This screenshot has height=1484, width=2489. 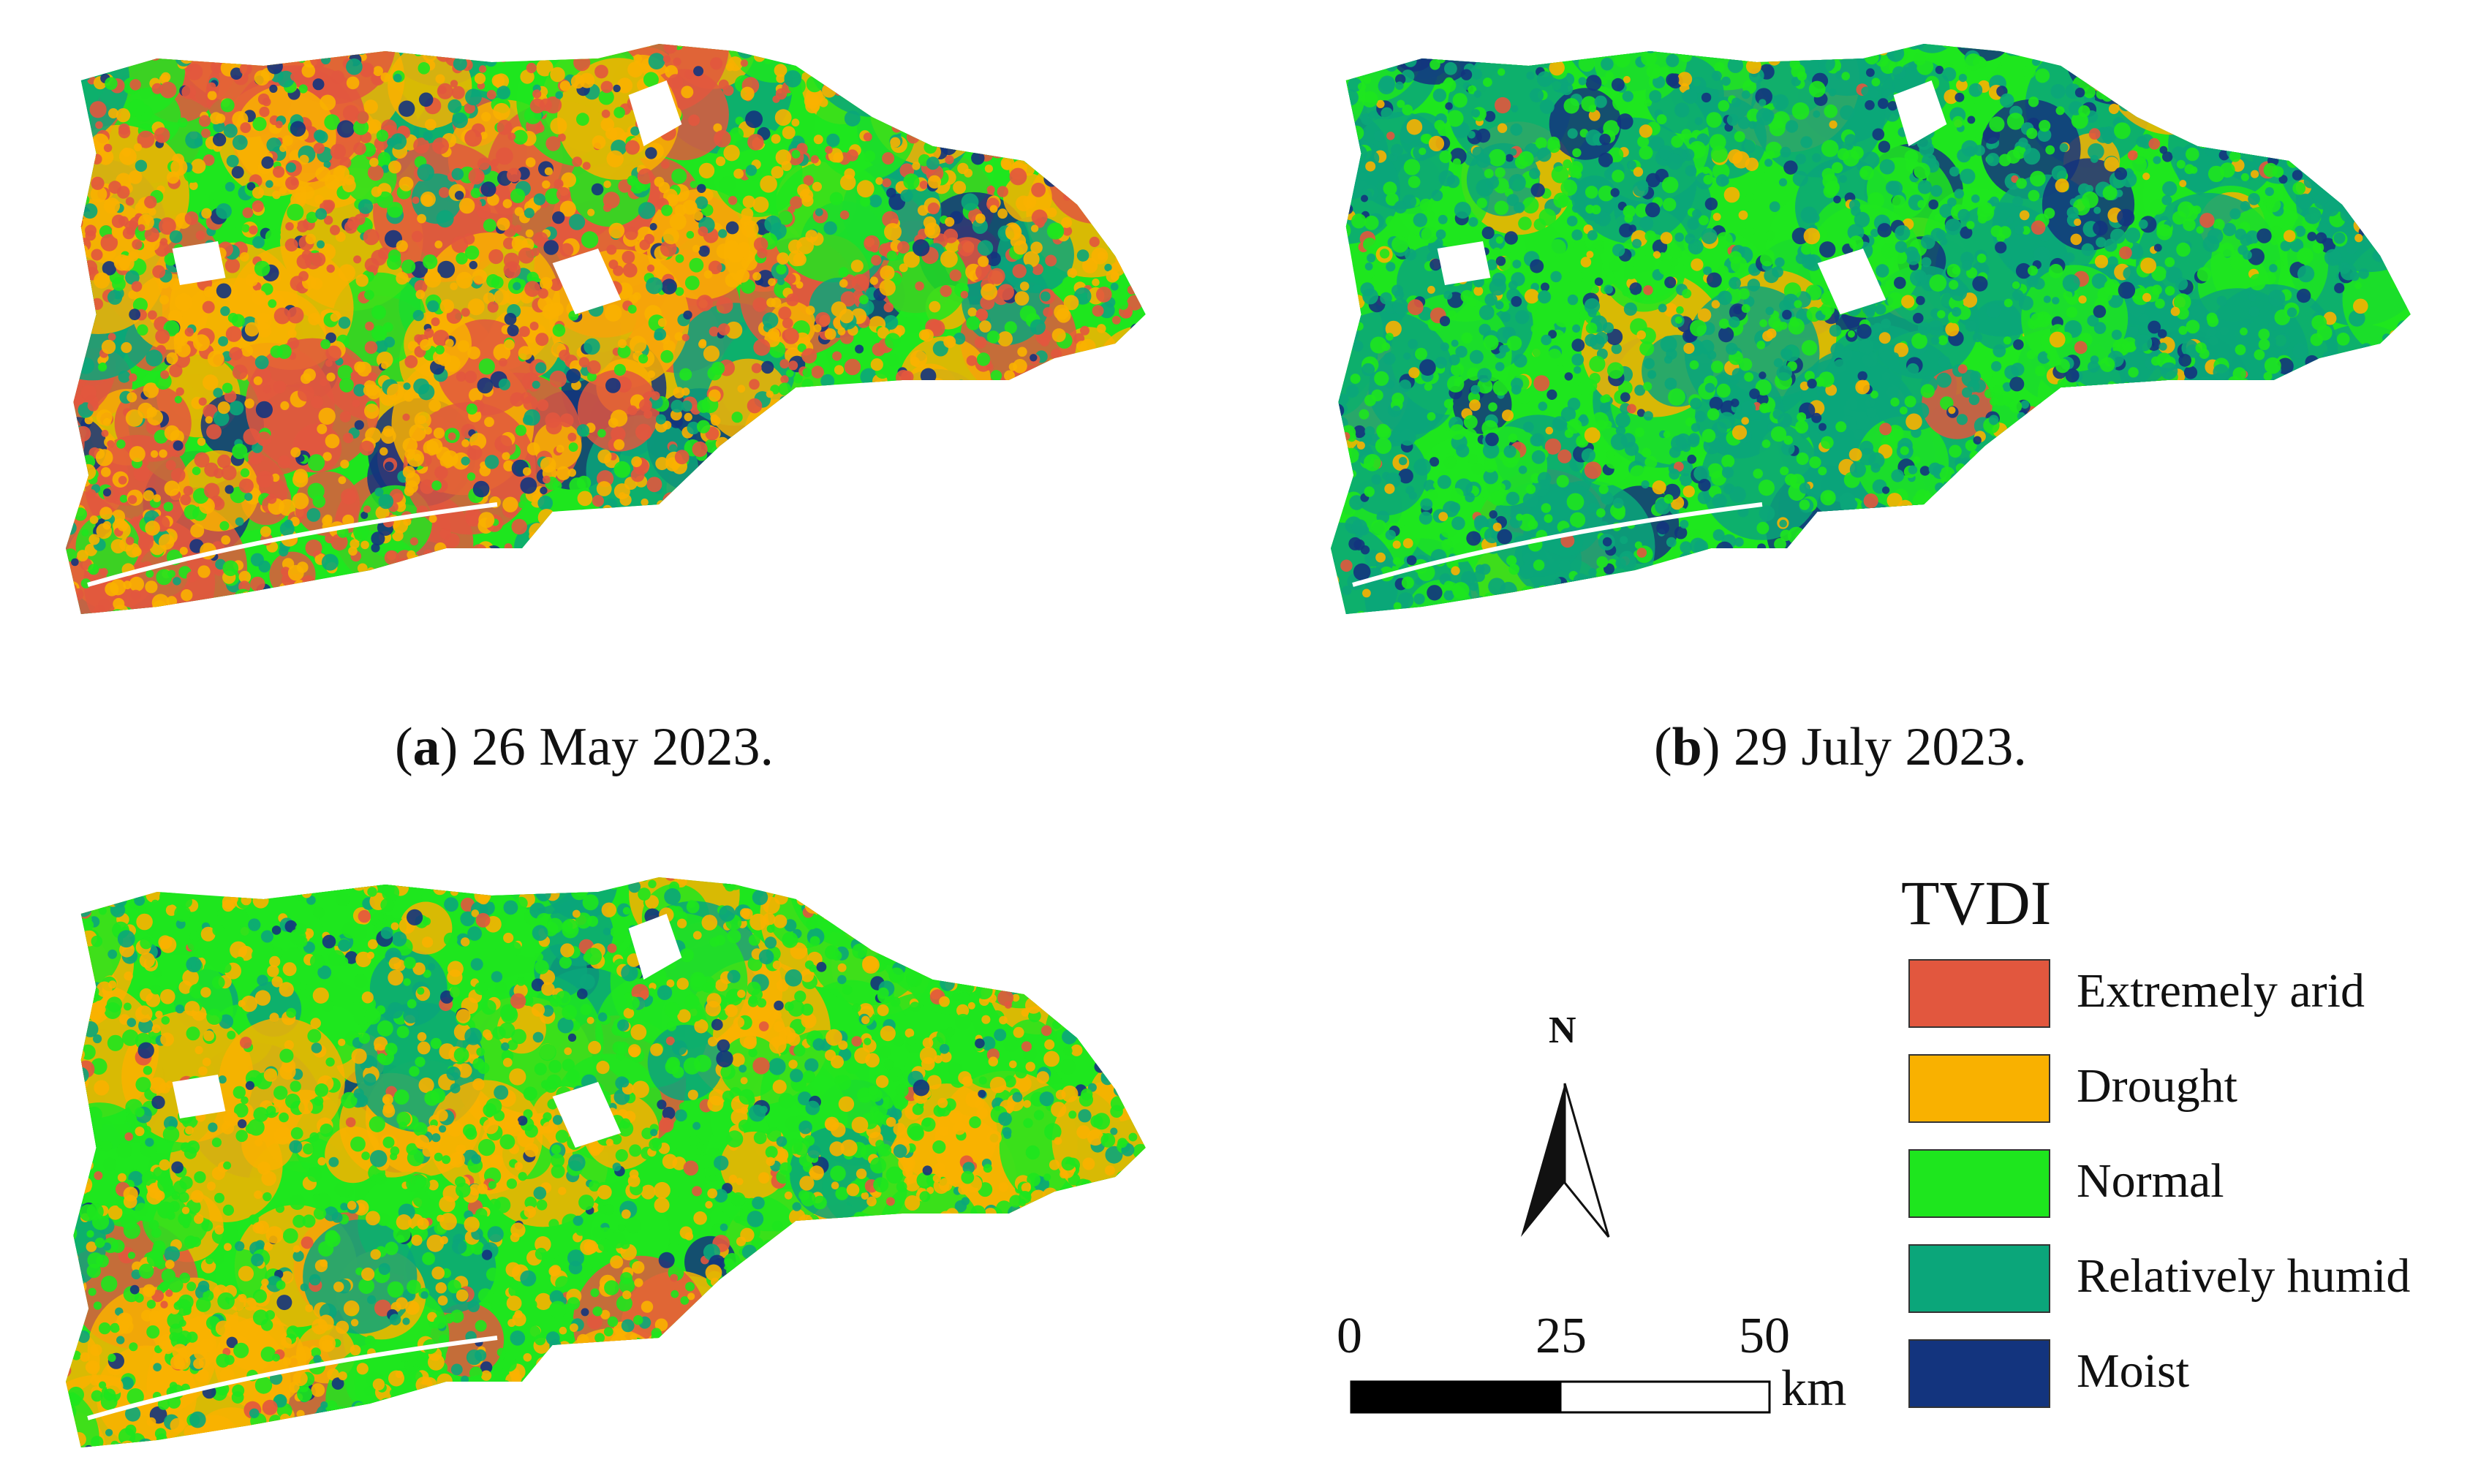 What do you see at coordinates (426, 747) in the screenshot?
I see `caption-a-letter: a` at bounding box center [426, 747].